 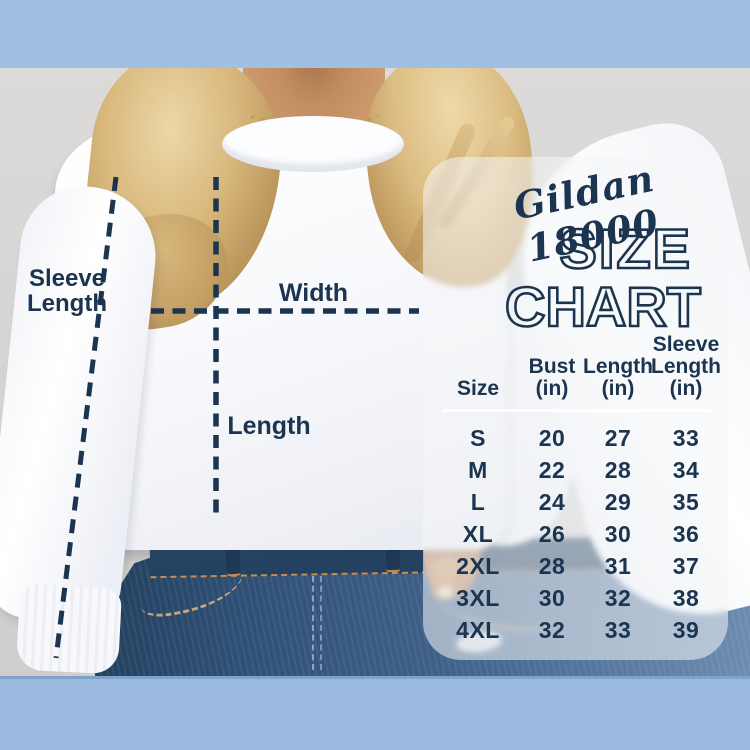 What do you see at coordinates (478, 629) in the screenshot?
I see `size-cell: 4XL` at bounding box center [478, 629].